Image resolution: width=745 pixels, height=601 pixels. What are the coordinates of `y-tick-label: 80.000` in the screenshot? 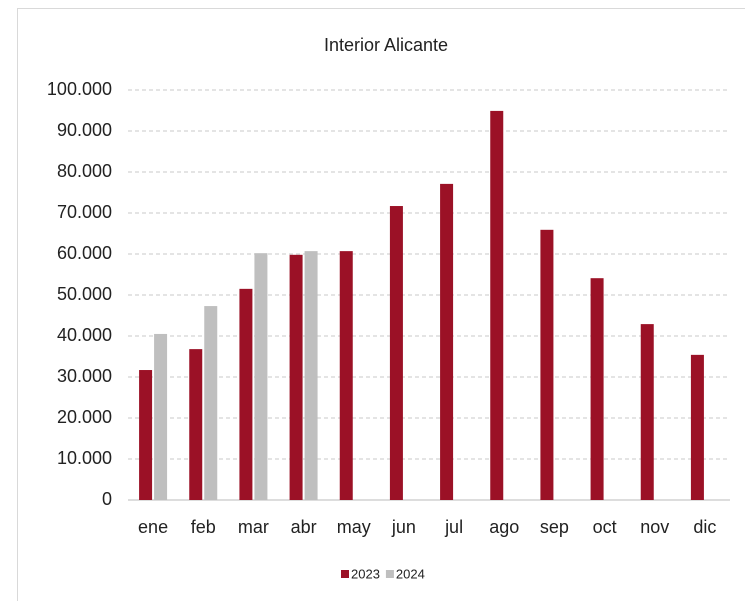 It's located at (84, 171).